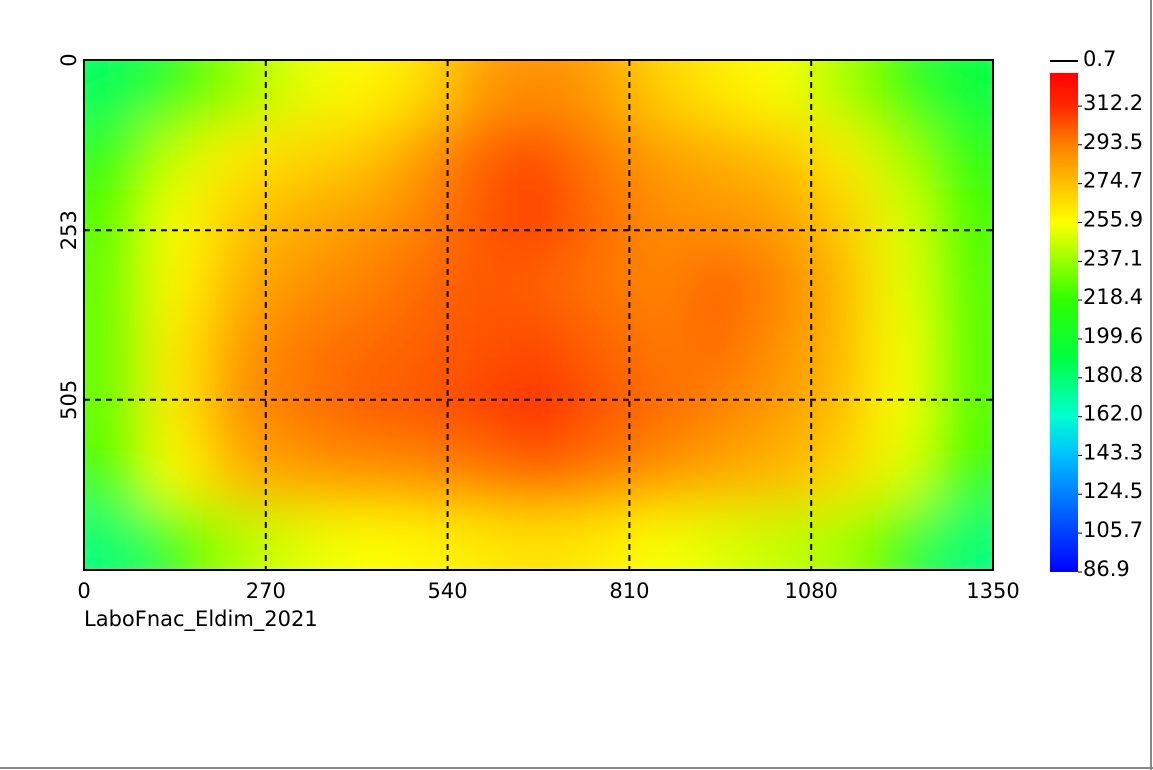  What do you see at coordinates (69, 400) in the screenshot?
I see `y-tick-label: 505` at bounding box center [69, 400].